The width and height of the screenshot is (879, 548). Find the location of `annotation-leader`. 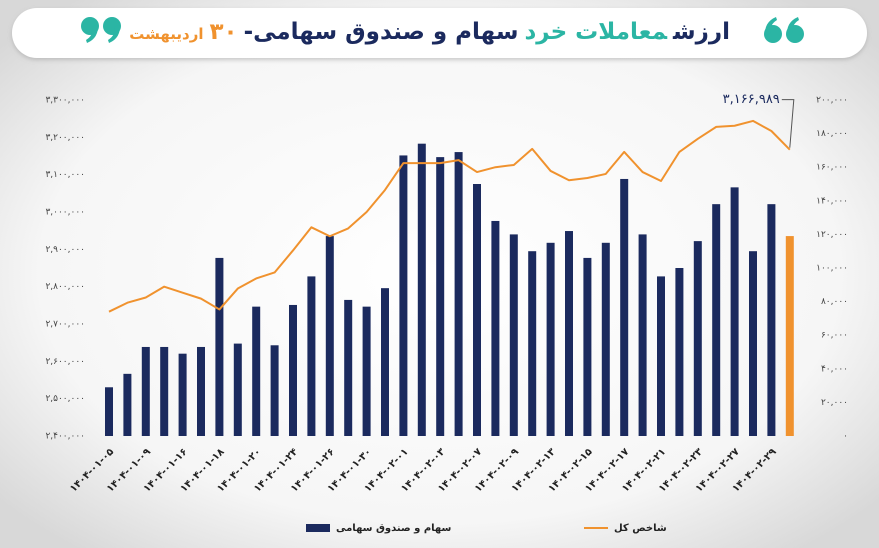

annotation-leader is located at coordinates (788, 123).